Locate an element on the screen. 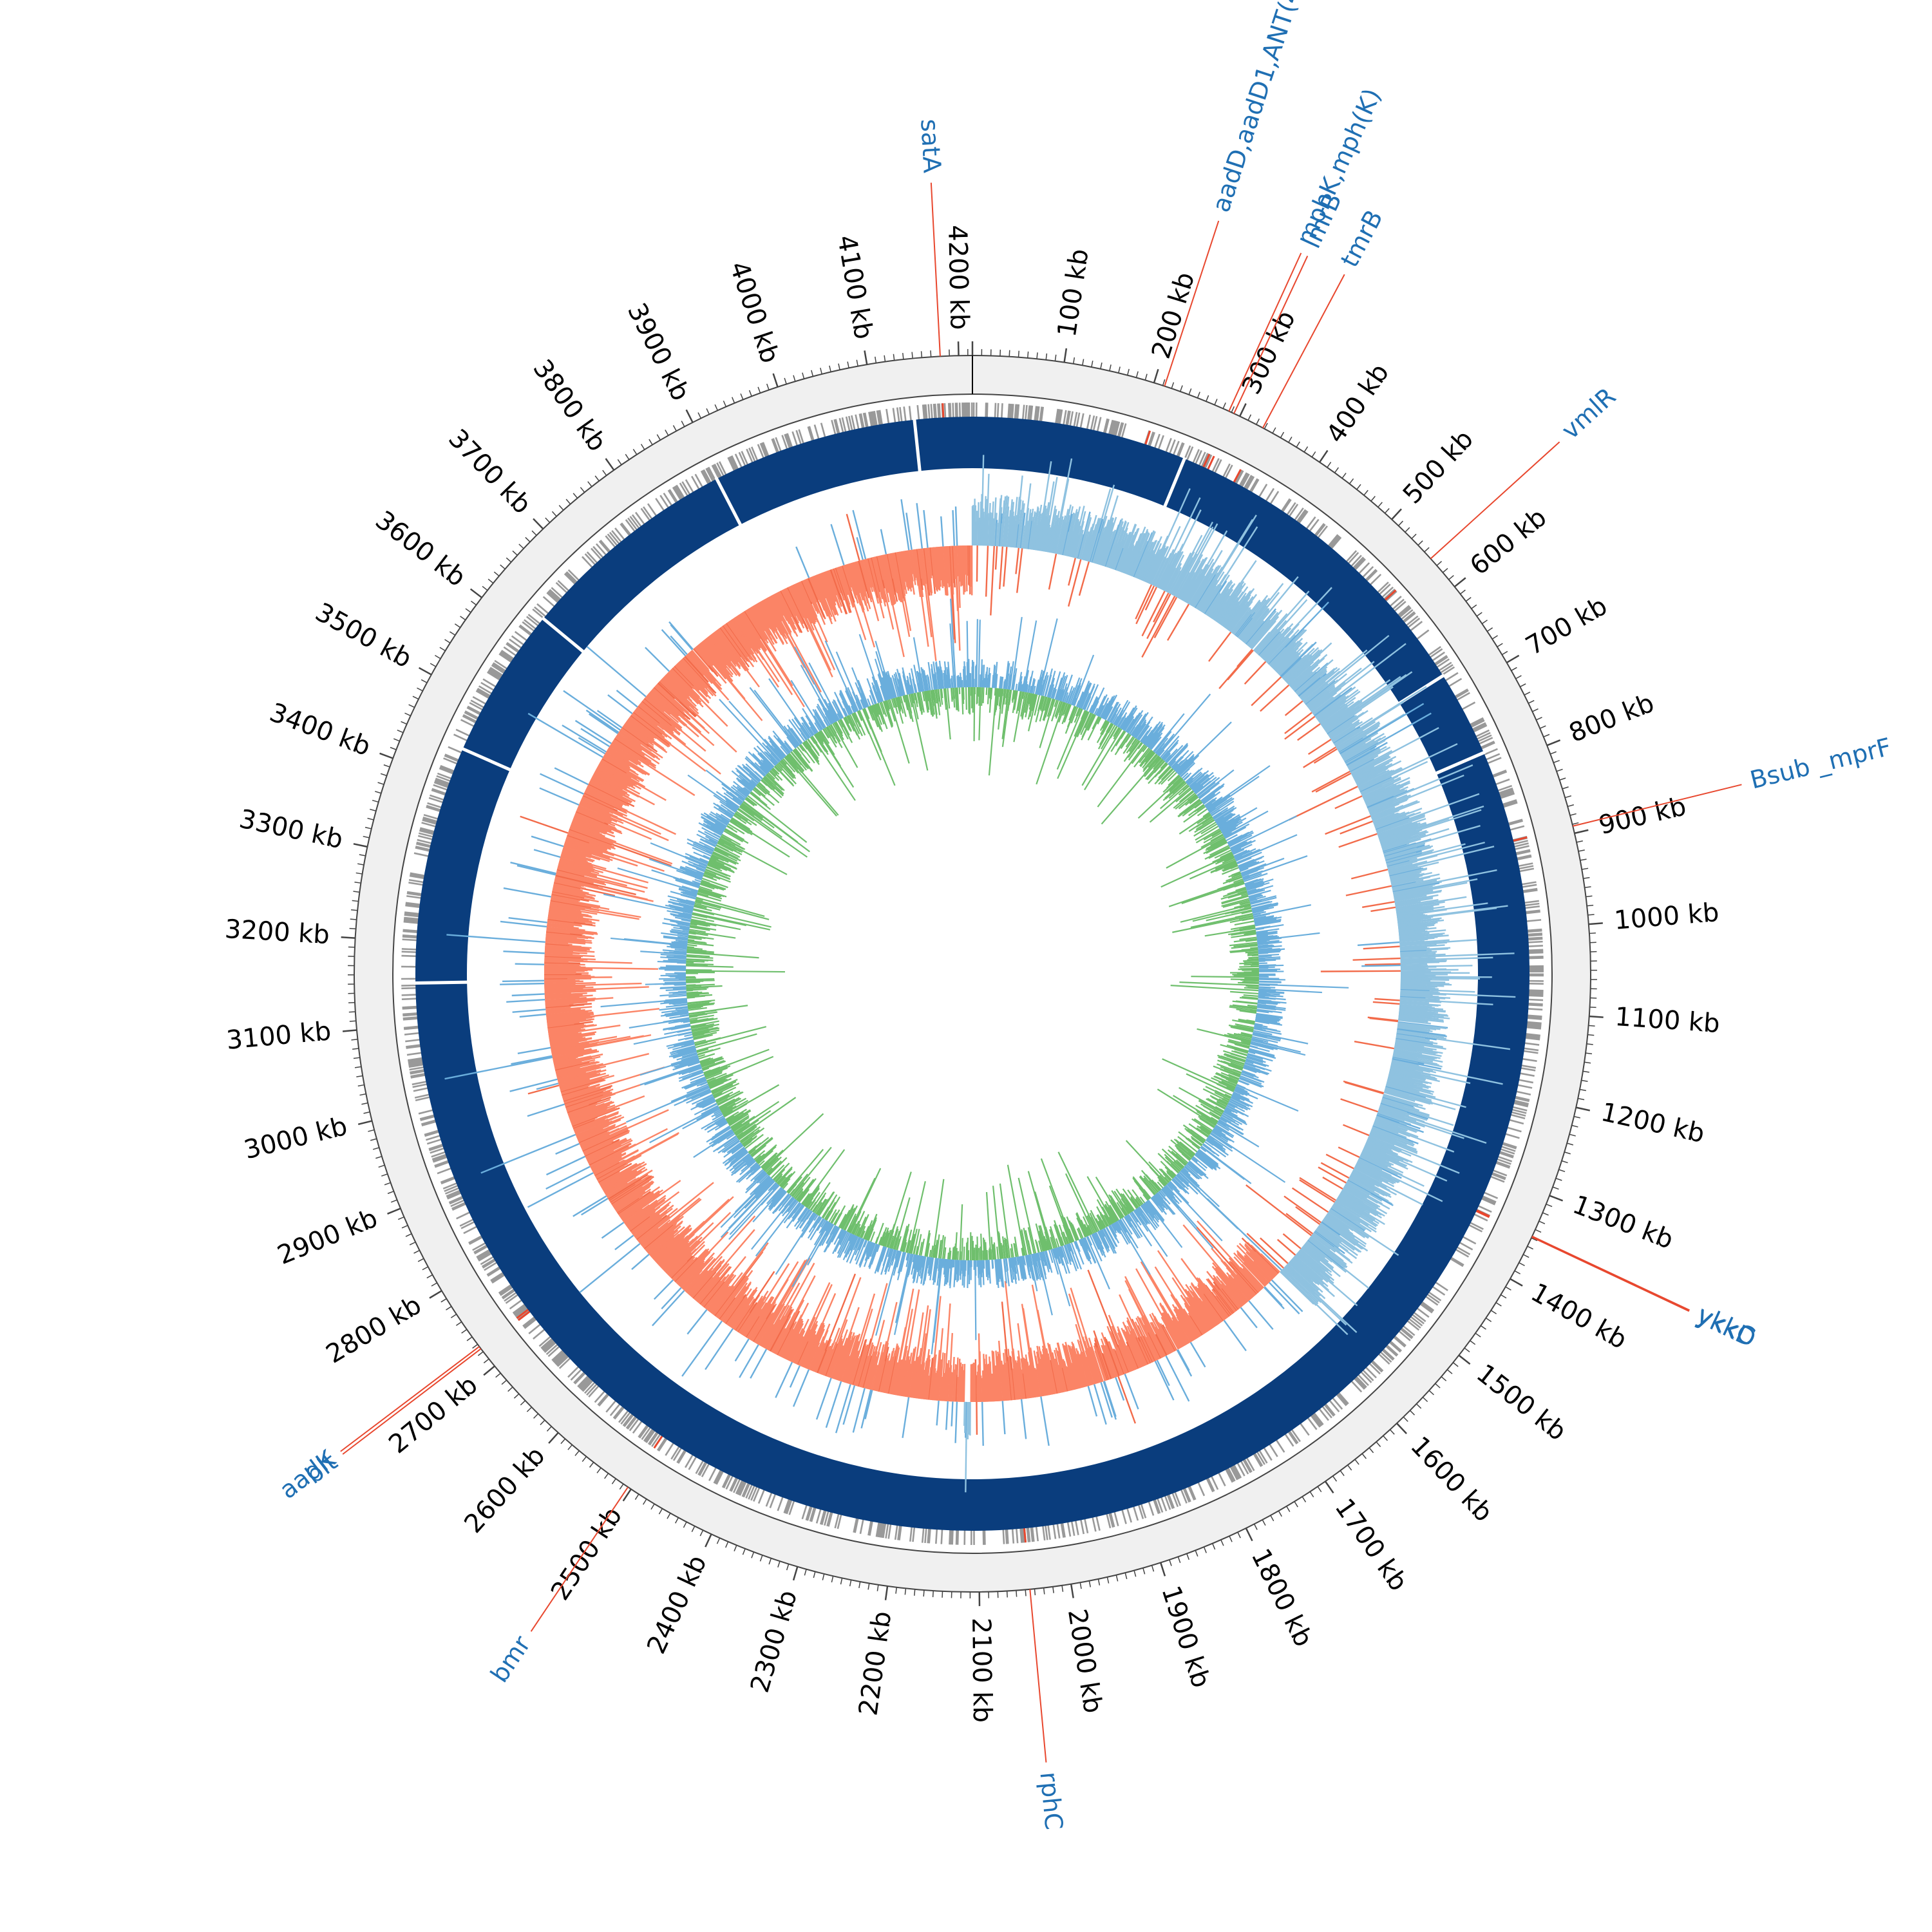 This screenshot has width=1932, height=1932. tick-label: 4100 kb is located at coordinates (854, 287).